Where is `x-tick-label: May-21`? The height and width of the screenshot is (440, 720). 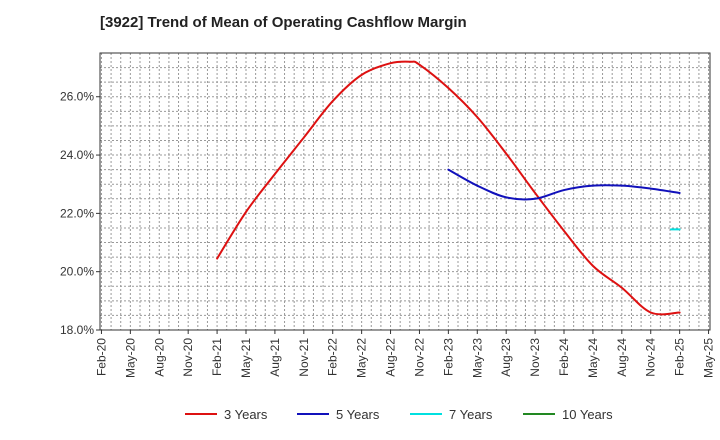 x-tick-label: May-21 is located at coordinates (246, 358).